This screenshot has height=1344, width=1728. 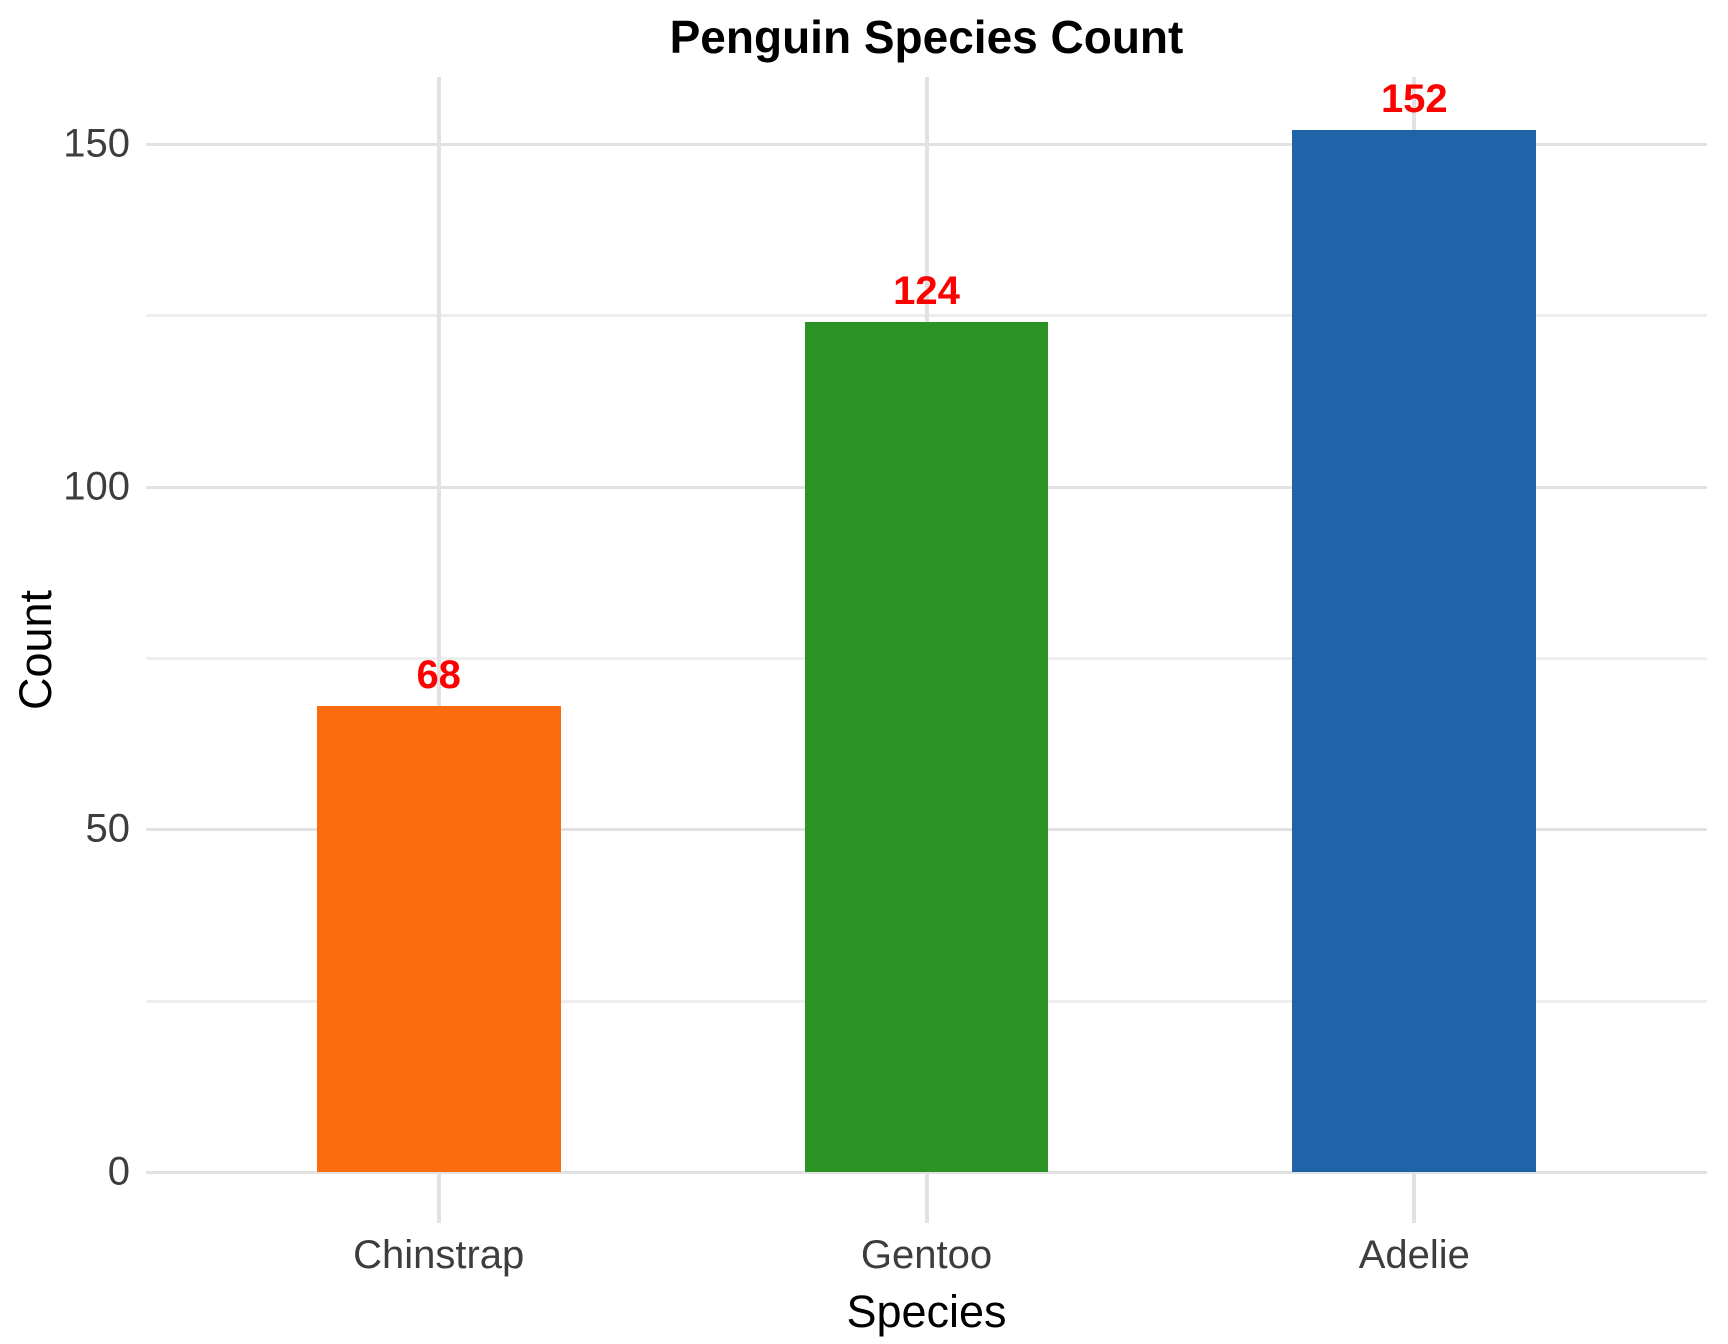 I want to click on y-axis-label: Count, so click(x=35, y=650).